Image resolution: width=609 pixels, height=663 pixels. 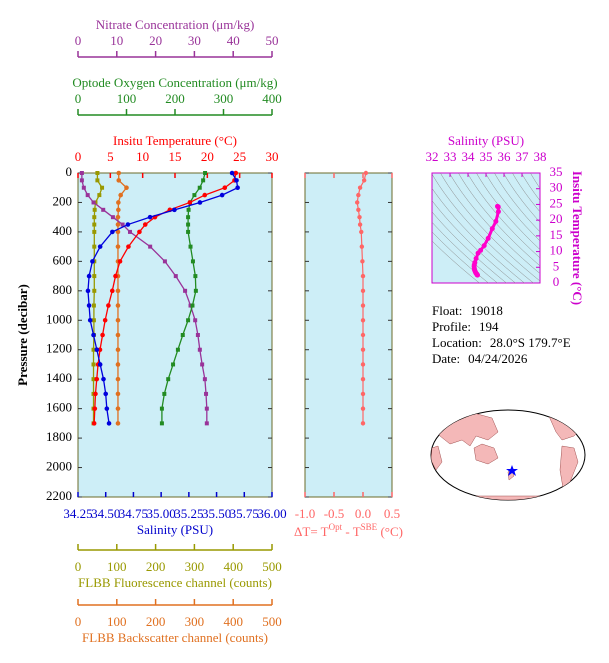 What do you see at coordinates (369, 527) in the screenshot?
I see `x-axis-title-part: SBE` at bounding box center [369, 527].